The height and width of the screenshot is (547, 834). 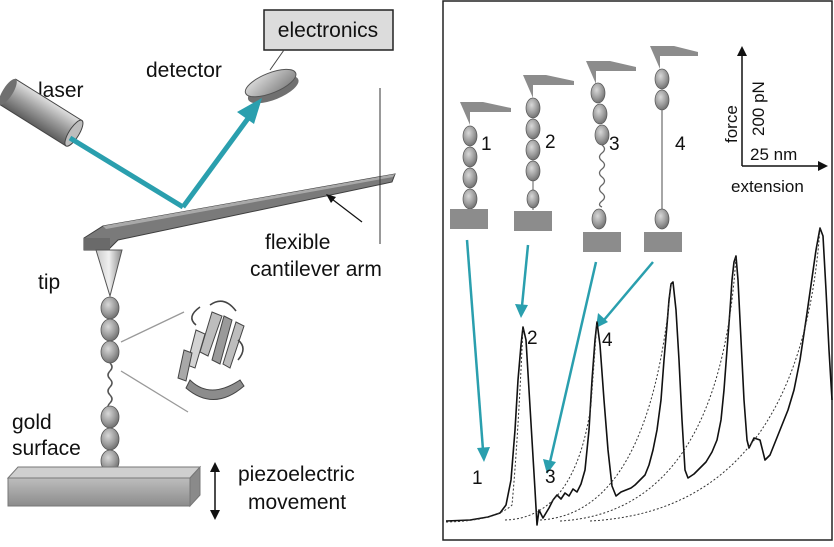 I want to click on afm-tip, so click(x=109, y=273).